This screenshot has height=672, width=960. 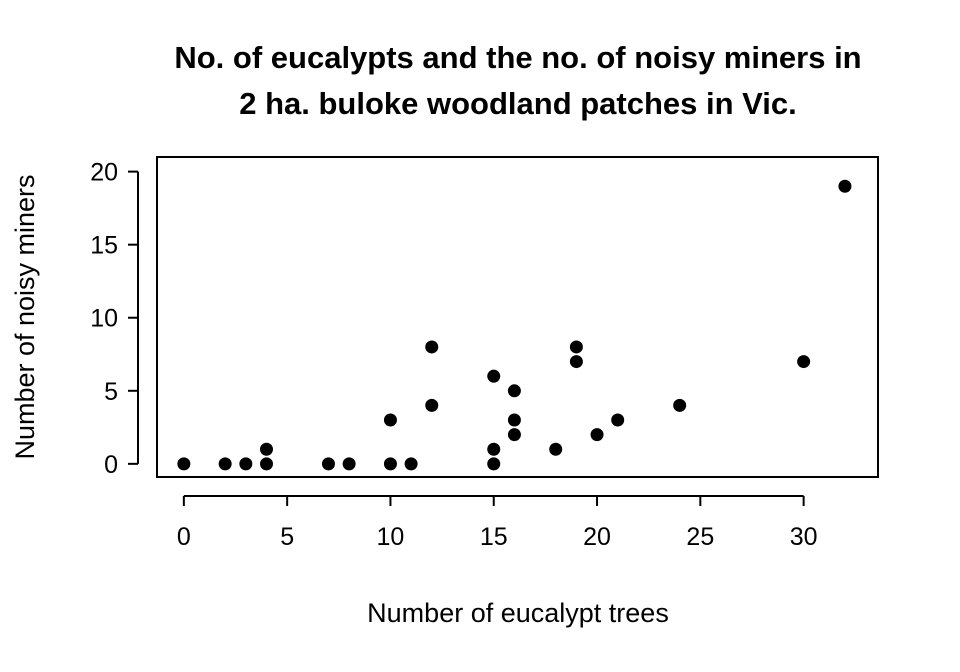 I want to click on x-tick-label: 5, so click(x=287, y=537).